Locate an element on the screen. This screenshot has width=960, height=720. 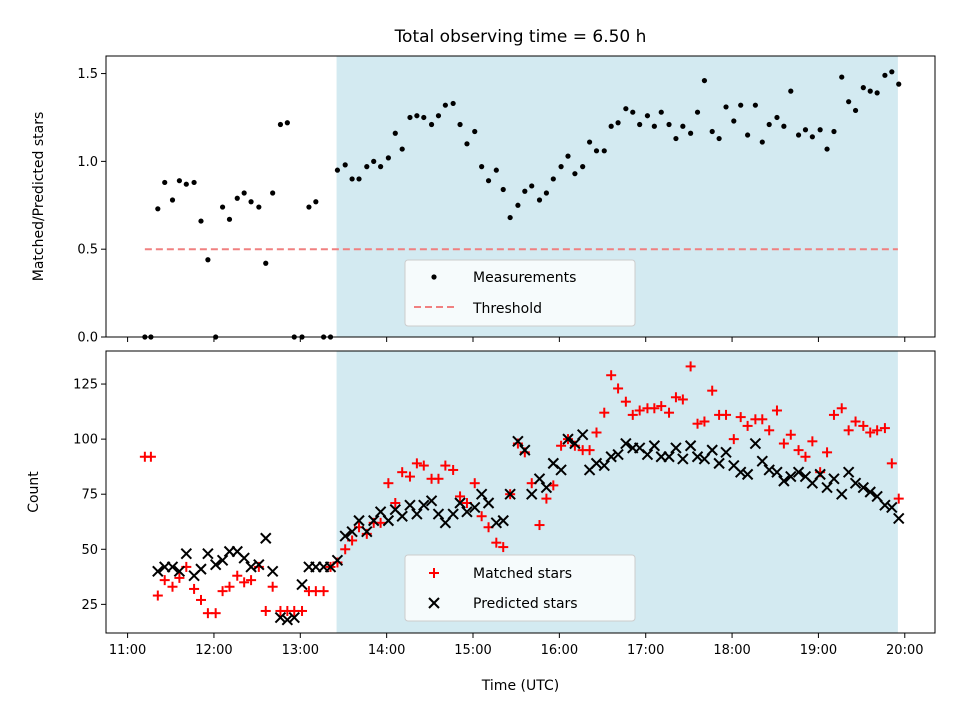
legend-matched-label: Matched stars is located at coordinates (522, 574).